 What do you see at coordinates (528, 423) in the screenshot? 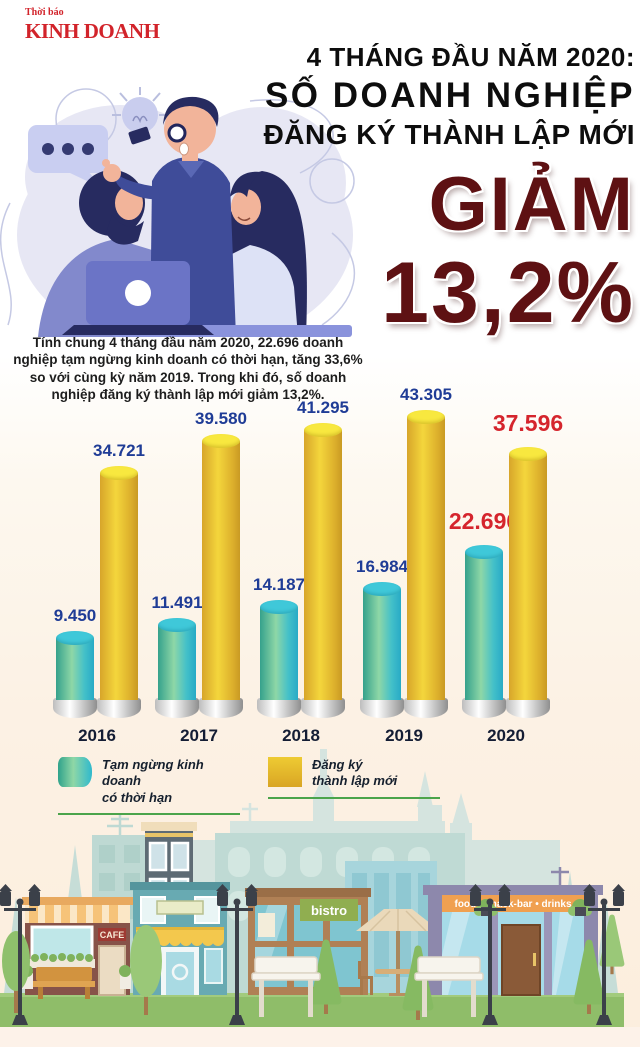
I see `value-label-yellow-2020: 37.596` at bounding box center [528, 423].